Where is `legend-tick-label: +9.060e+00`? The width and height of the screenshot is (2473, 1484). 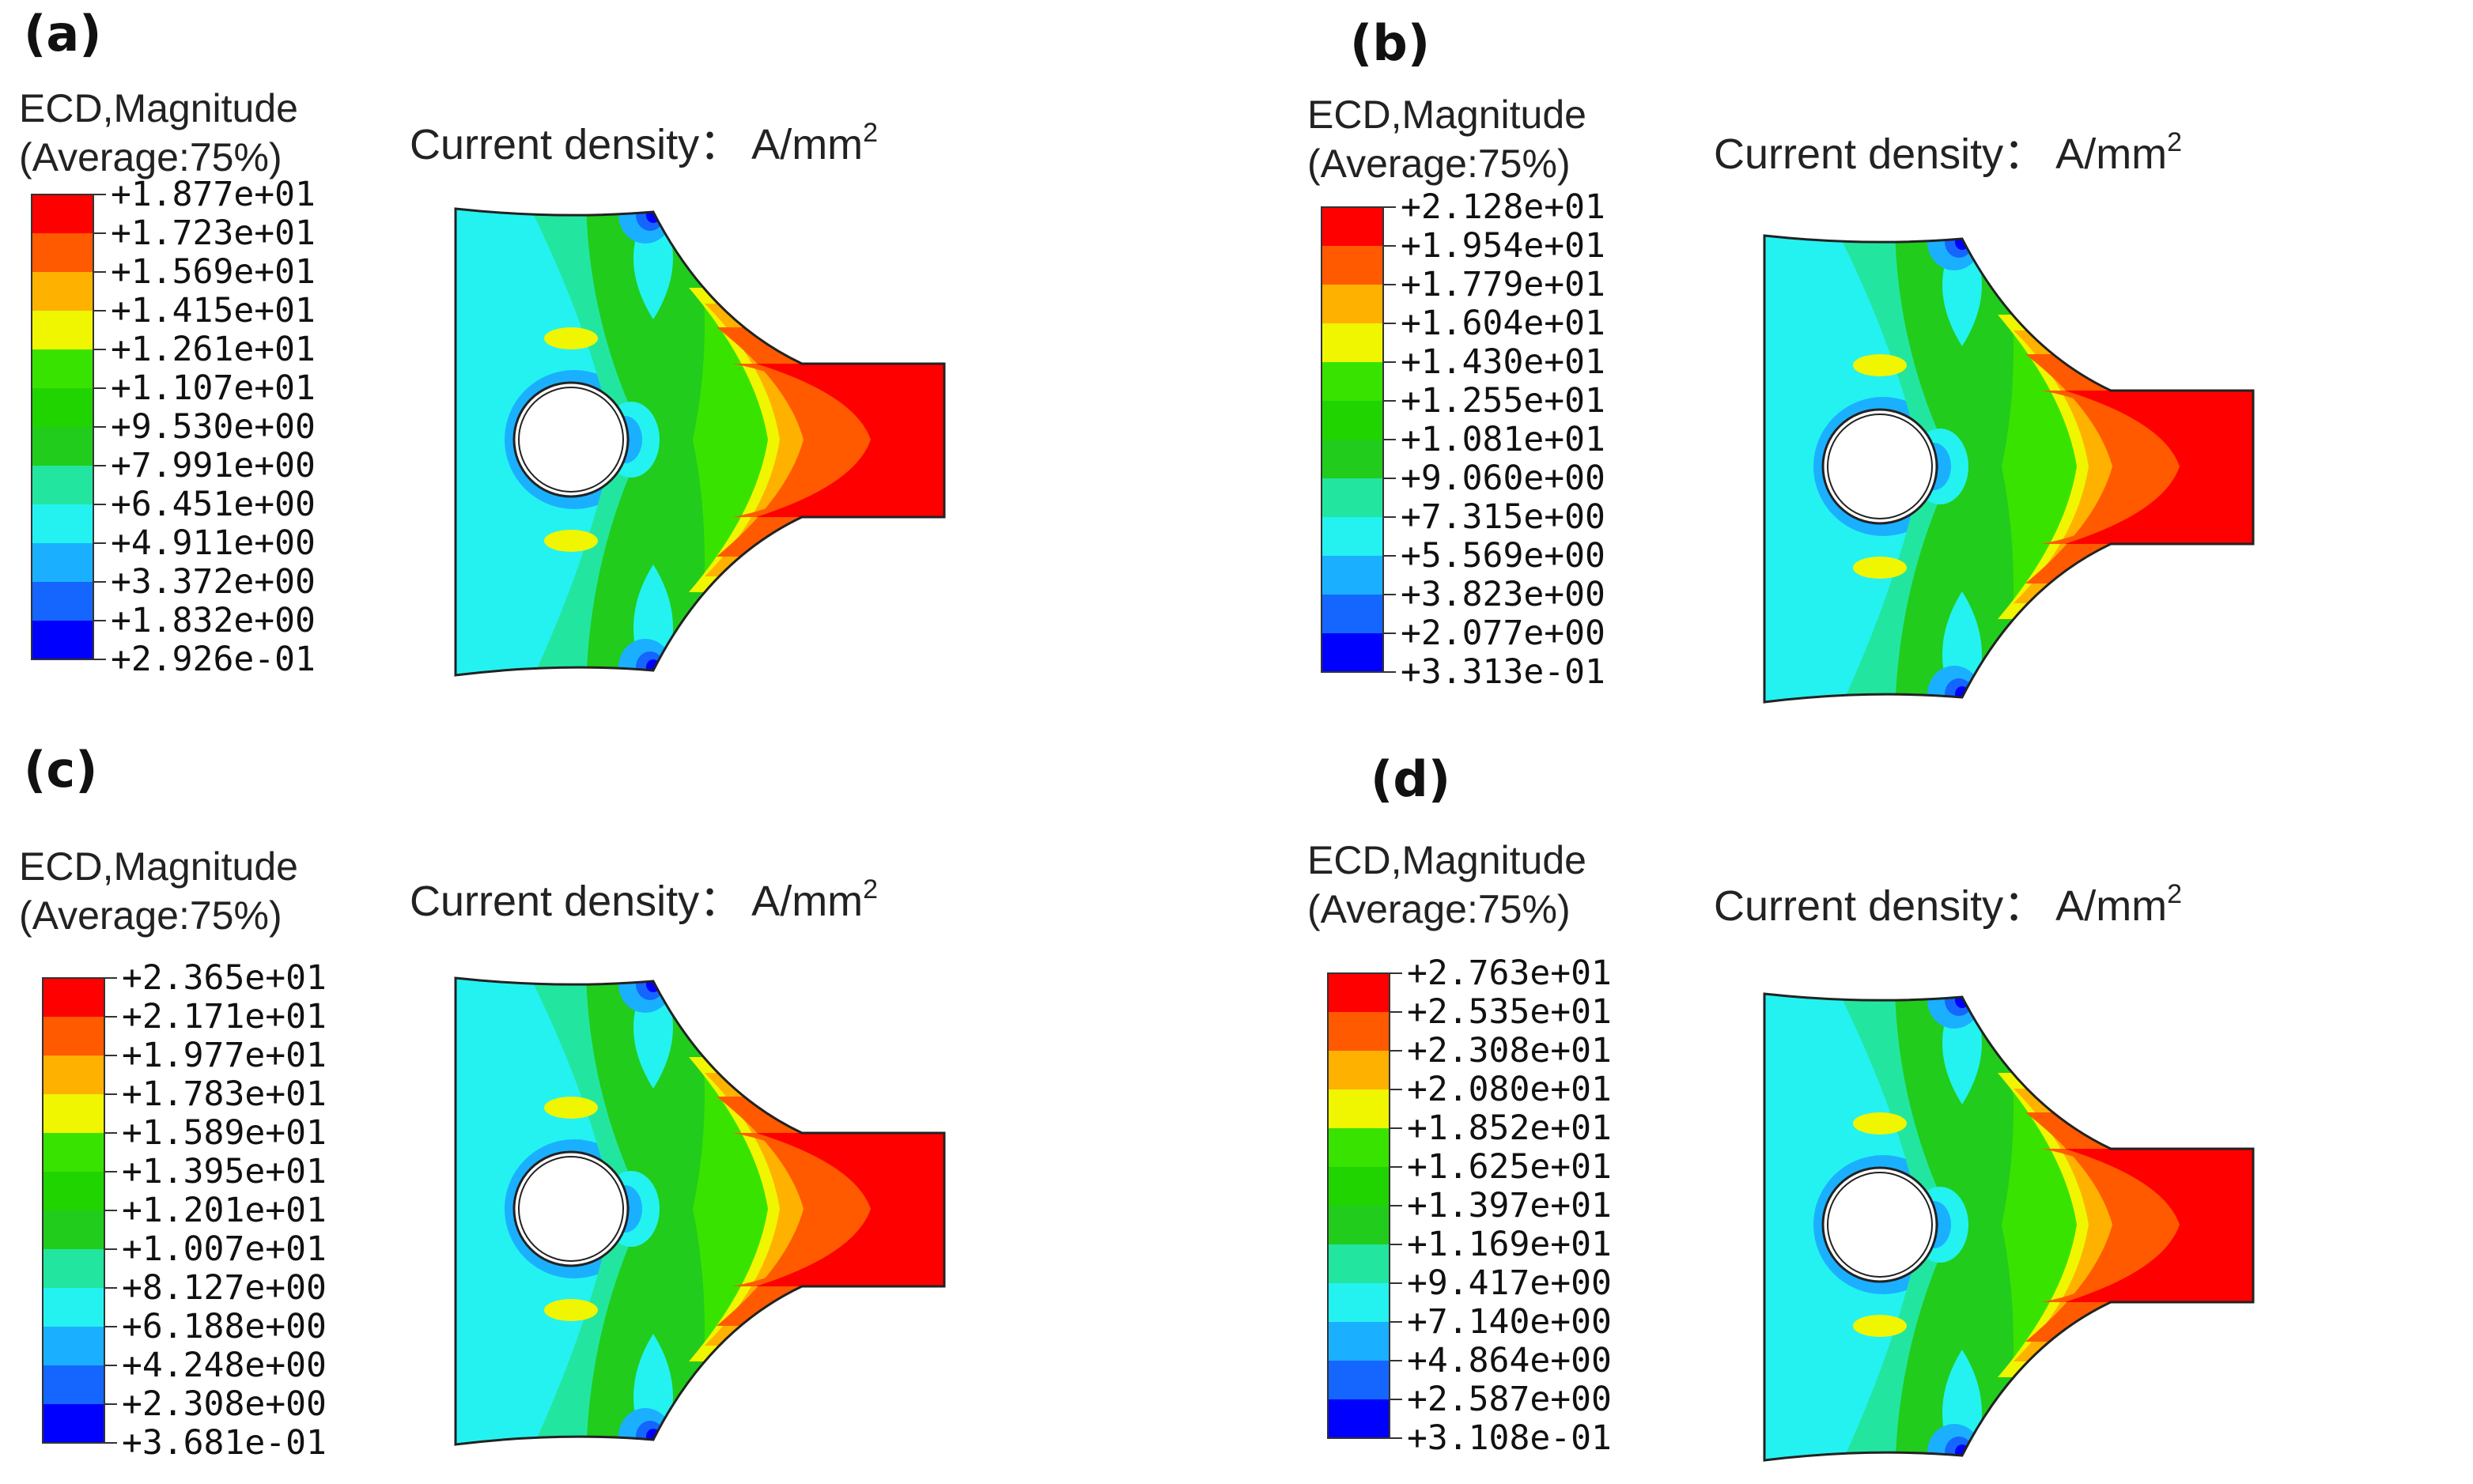 legend-tick-label: +9.060e+00 is located at coordinates (1503, 478).